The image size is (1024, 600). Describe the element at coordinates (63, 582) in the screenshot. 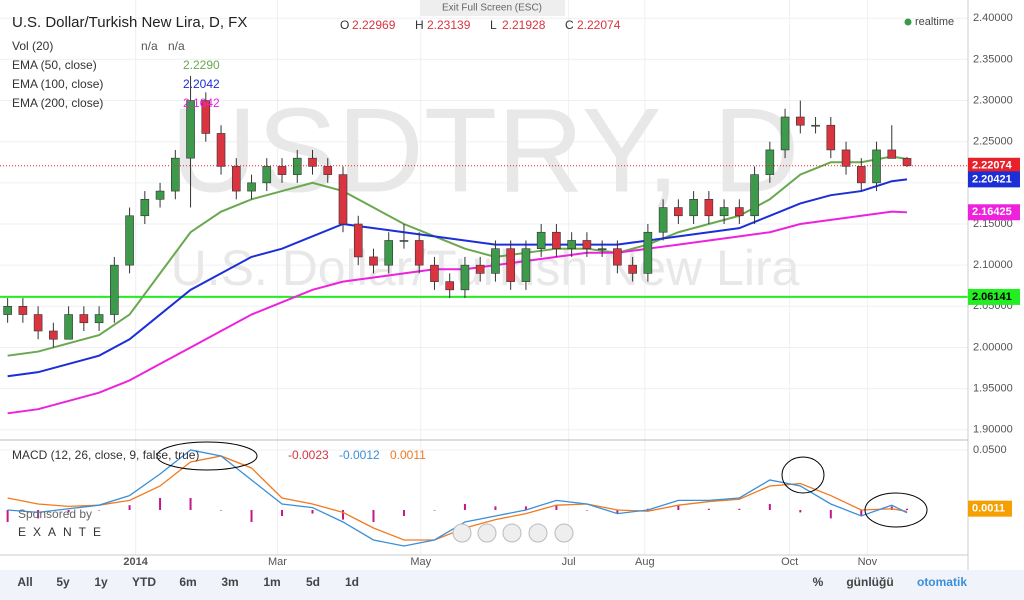

I see `toolbar-button: 5y` at that location.